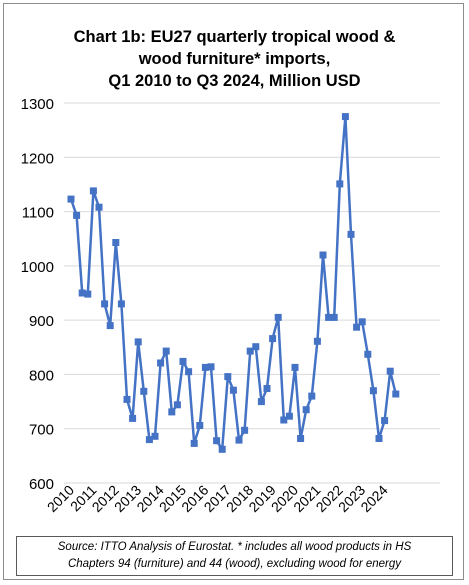 The width and height of the screenshot is (469, 585). What do you see at coordinates (37, 267) in the screenshot?
I see `y-tick-label: 1000` at bounding box center [37, 267].